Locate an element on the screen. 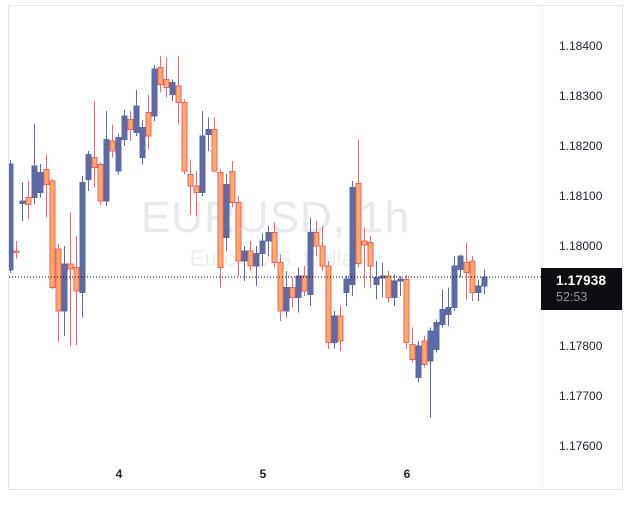 The height and width of the screenshot is (509, 629). time-axis-label: 4 is located at coordinates (119, 474).